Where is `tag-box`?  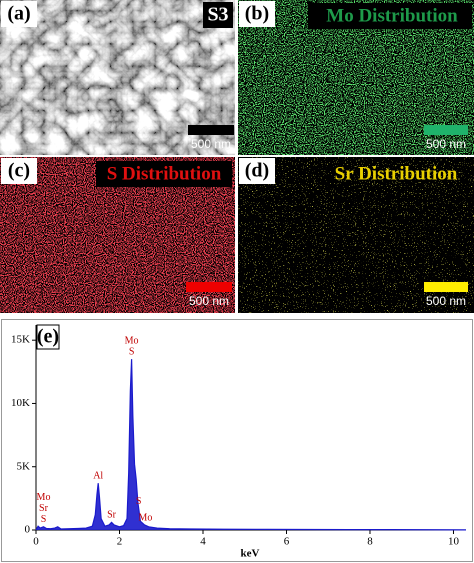 tag-box is located at coordinates (218, 15).